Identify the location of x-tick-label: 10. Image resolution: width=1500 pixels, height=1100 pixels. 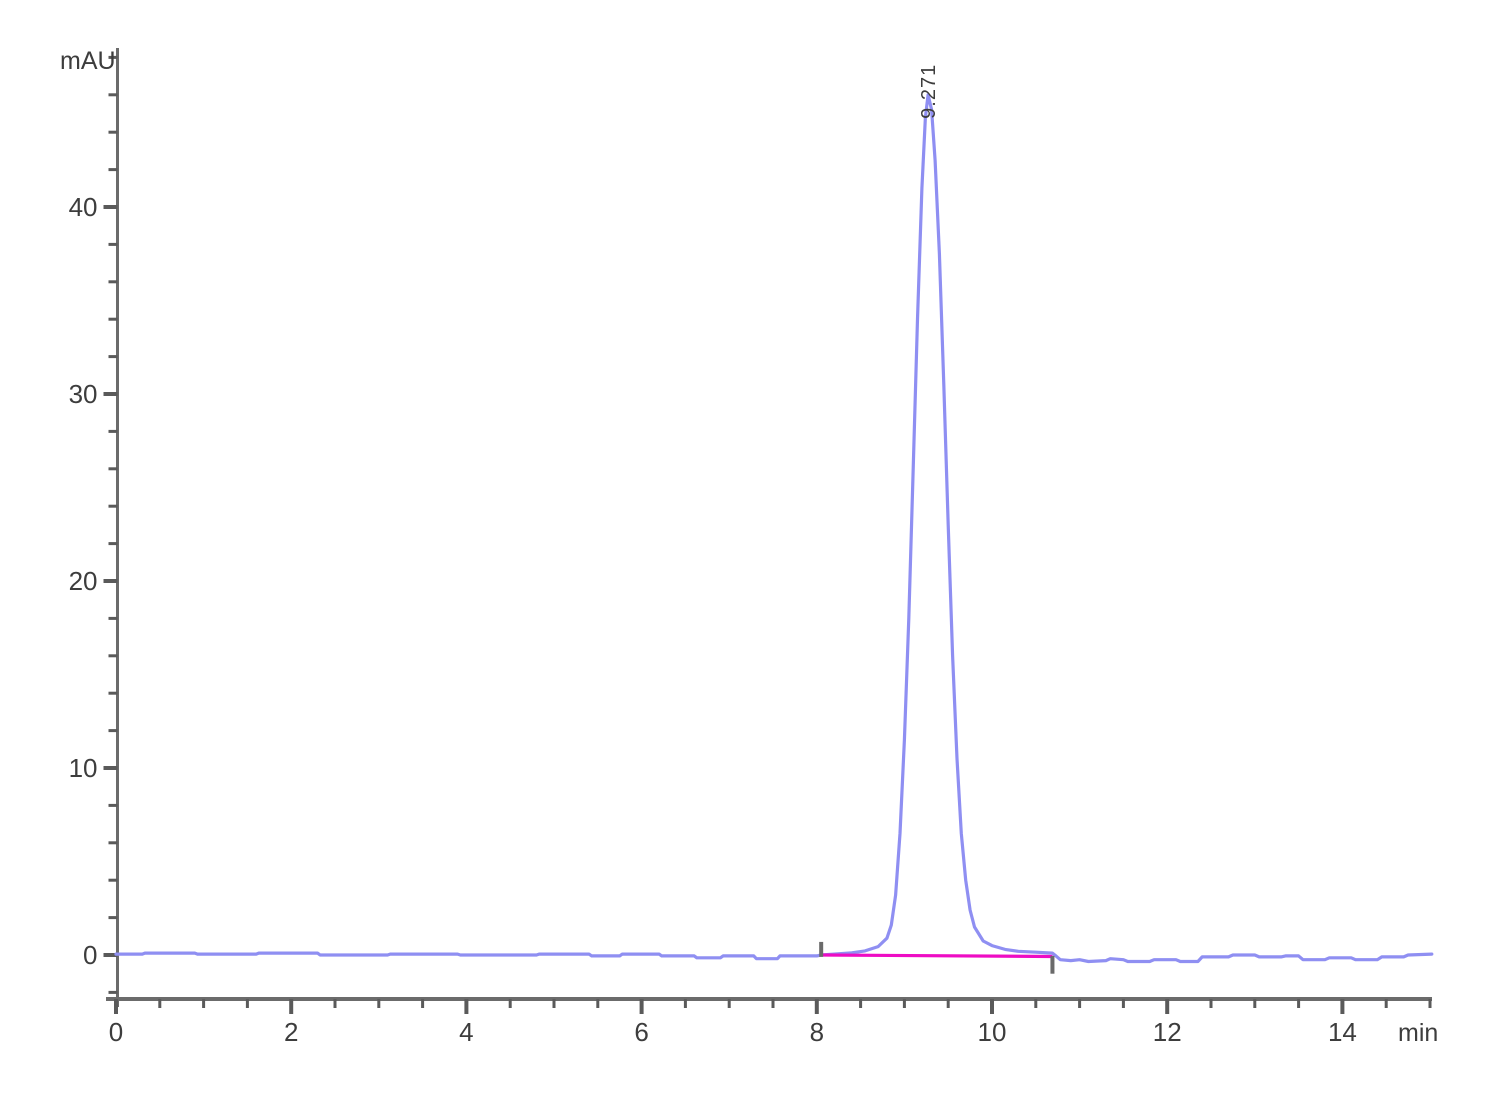
(992, 1032).